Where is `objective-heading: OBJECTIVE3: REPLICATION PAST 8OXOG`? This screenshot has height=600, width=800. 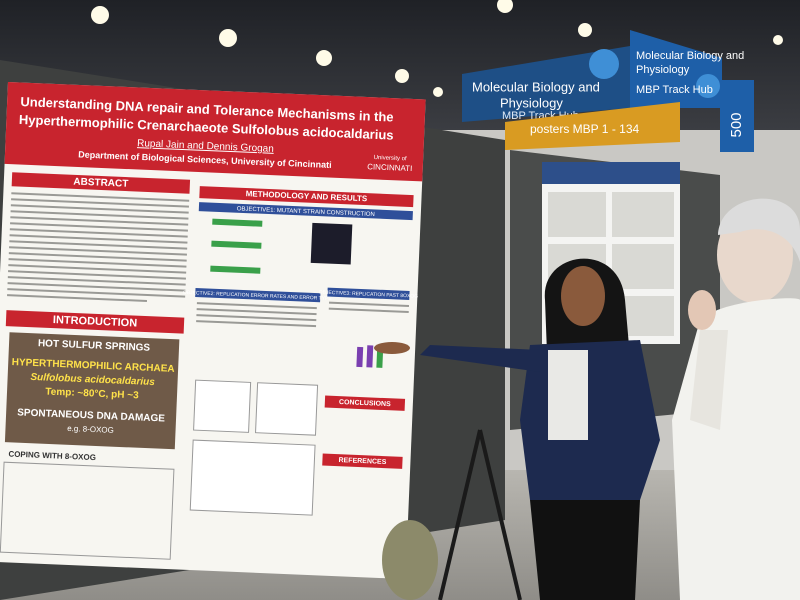
objective-heading: OBJECTIVE3: REPLICATION PAST 8OXOG is located at coordinates (369, 295).